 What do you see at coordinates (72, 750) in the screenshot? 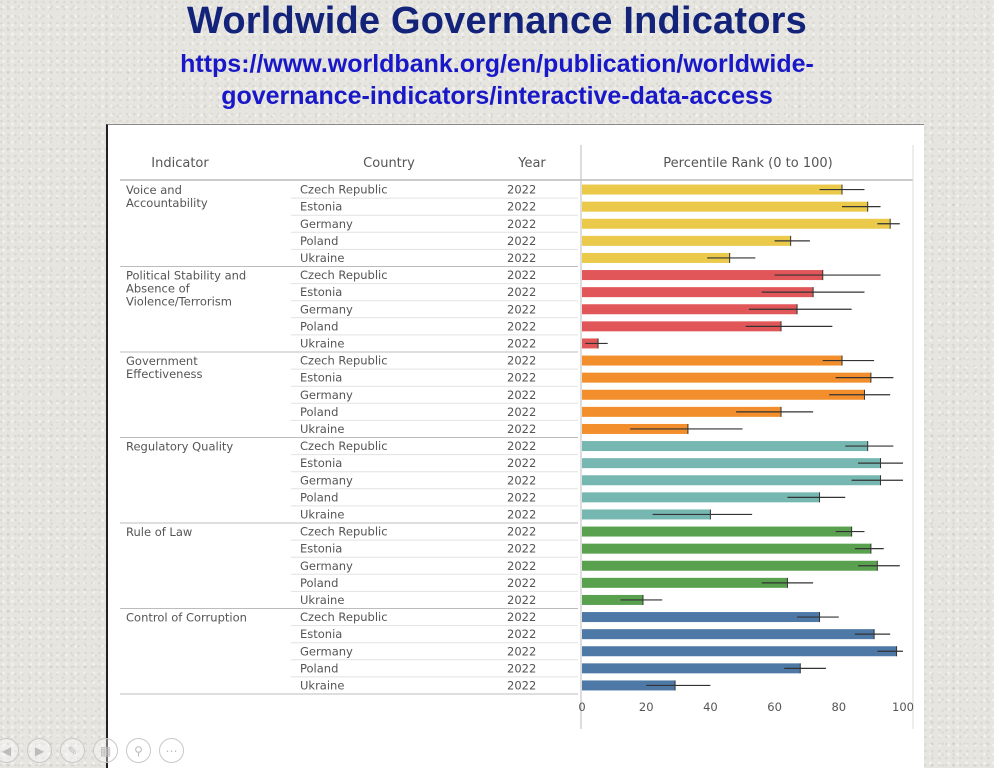
I see `pen-icon: ✎` at bounding box center [72, 750].